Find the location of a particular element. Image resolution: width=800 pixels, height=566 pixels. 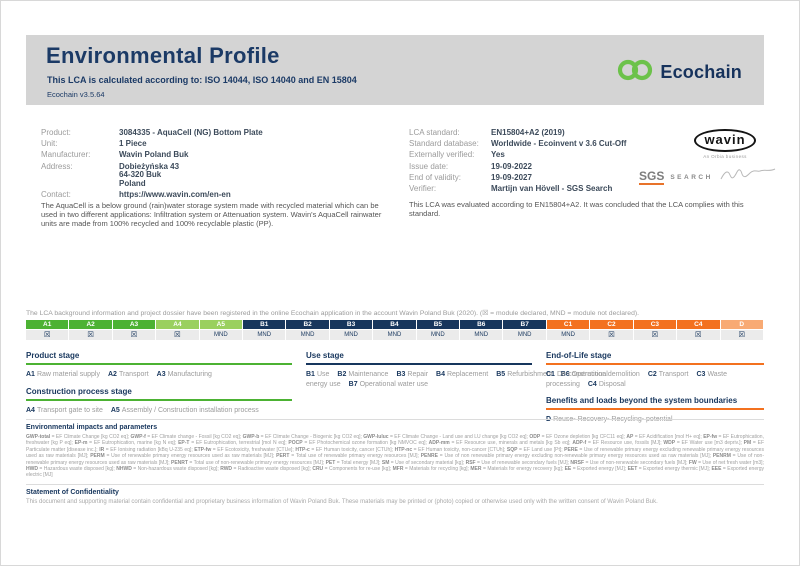

contact-link: https://www.wavin.com/en-en is located at coordinates (175, 194).